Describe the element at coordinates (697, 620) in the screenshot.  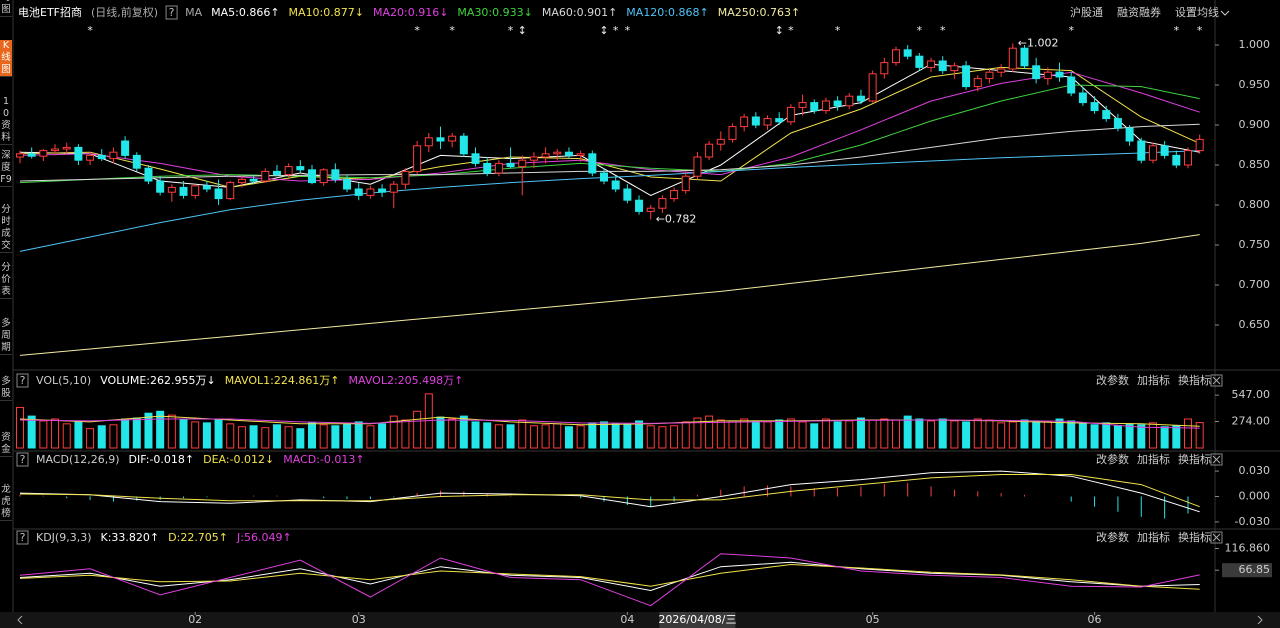
I see `cursor-box` at that location.